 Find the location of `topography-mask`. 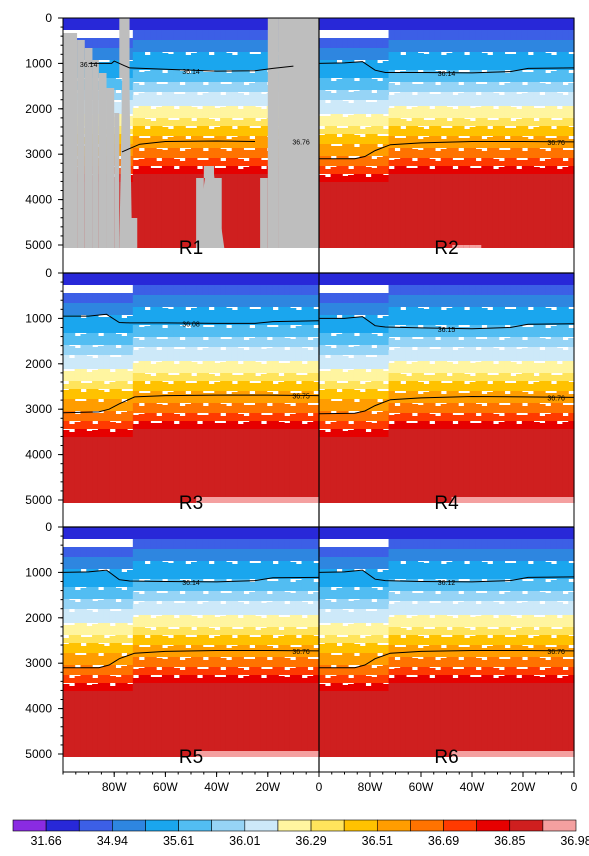

topography-mask is located at coordinates (264, 213).